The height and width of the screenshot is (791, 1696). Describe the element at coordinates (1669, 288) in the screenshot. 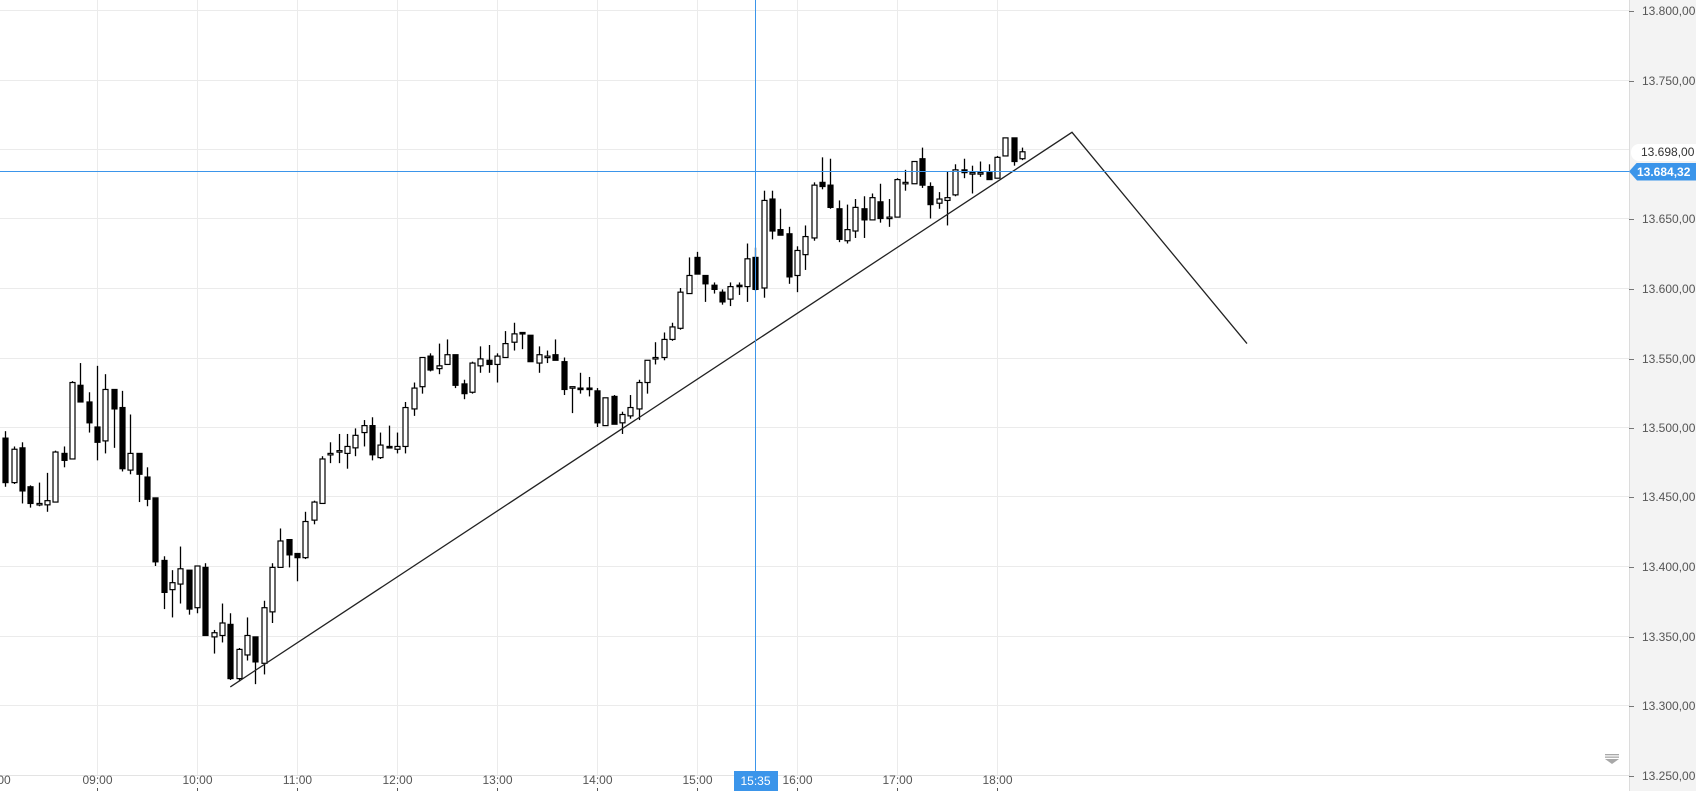

I see `price-tick-label: 13.600,00` at that location.